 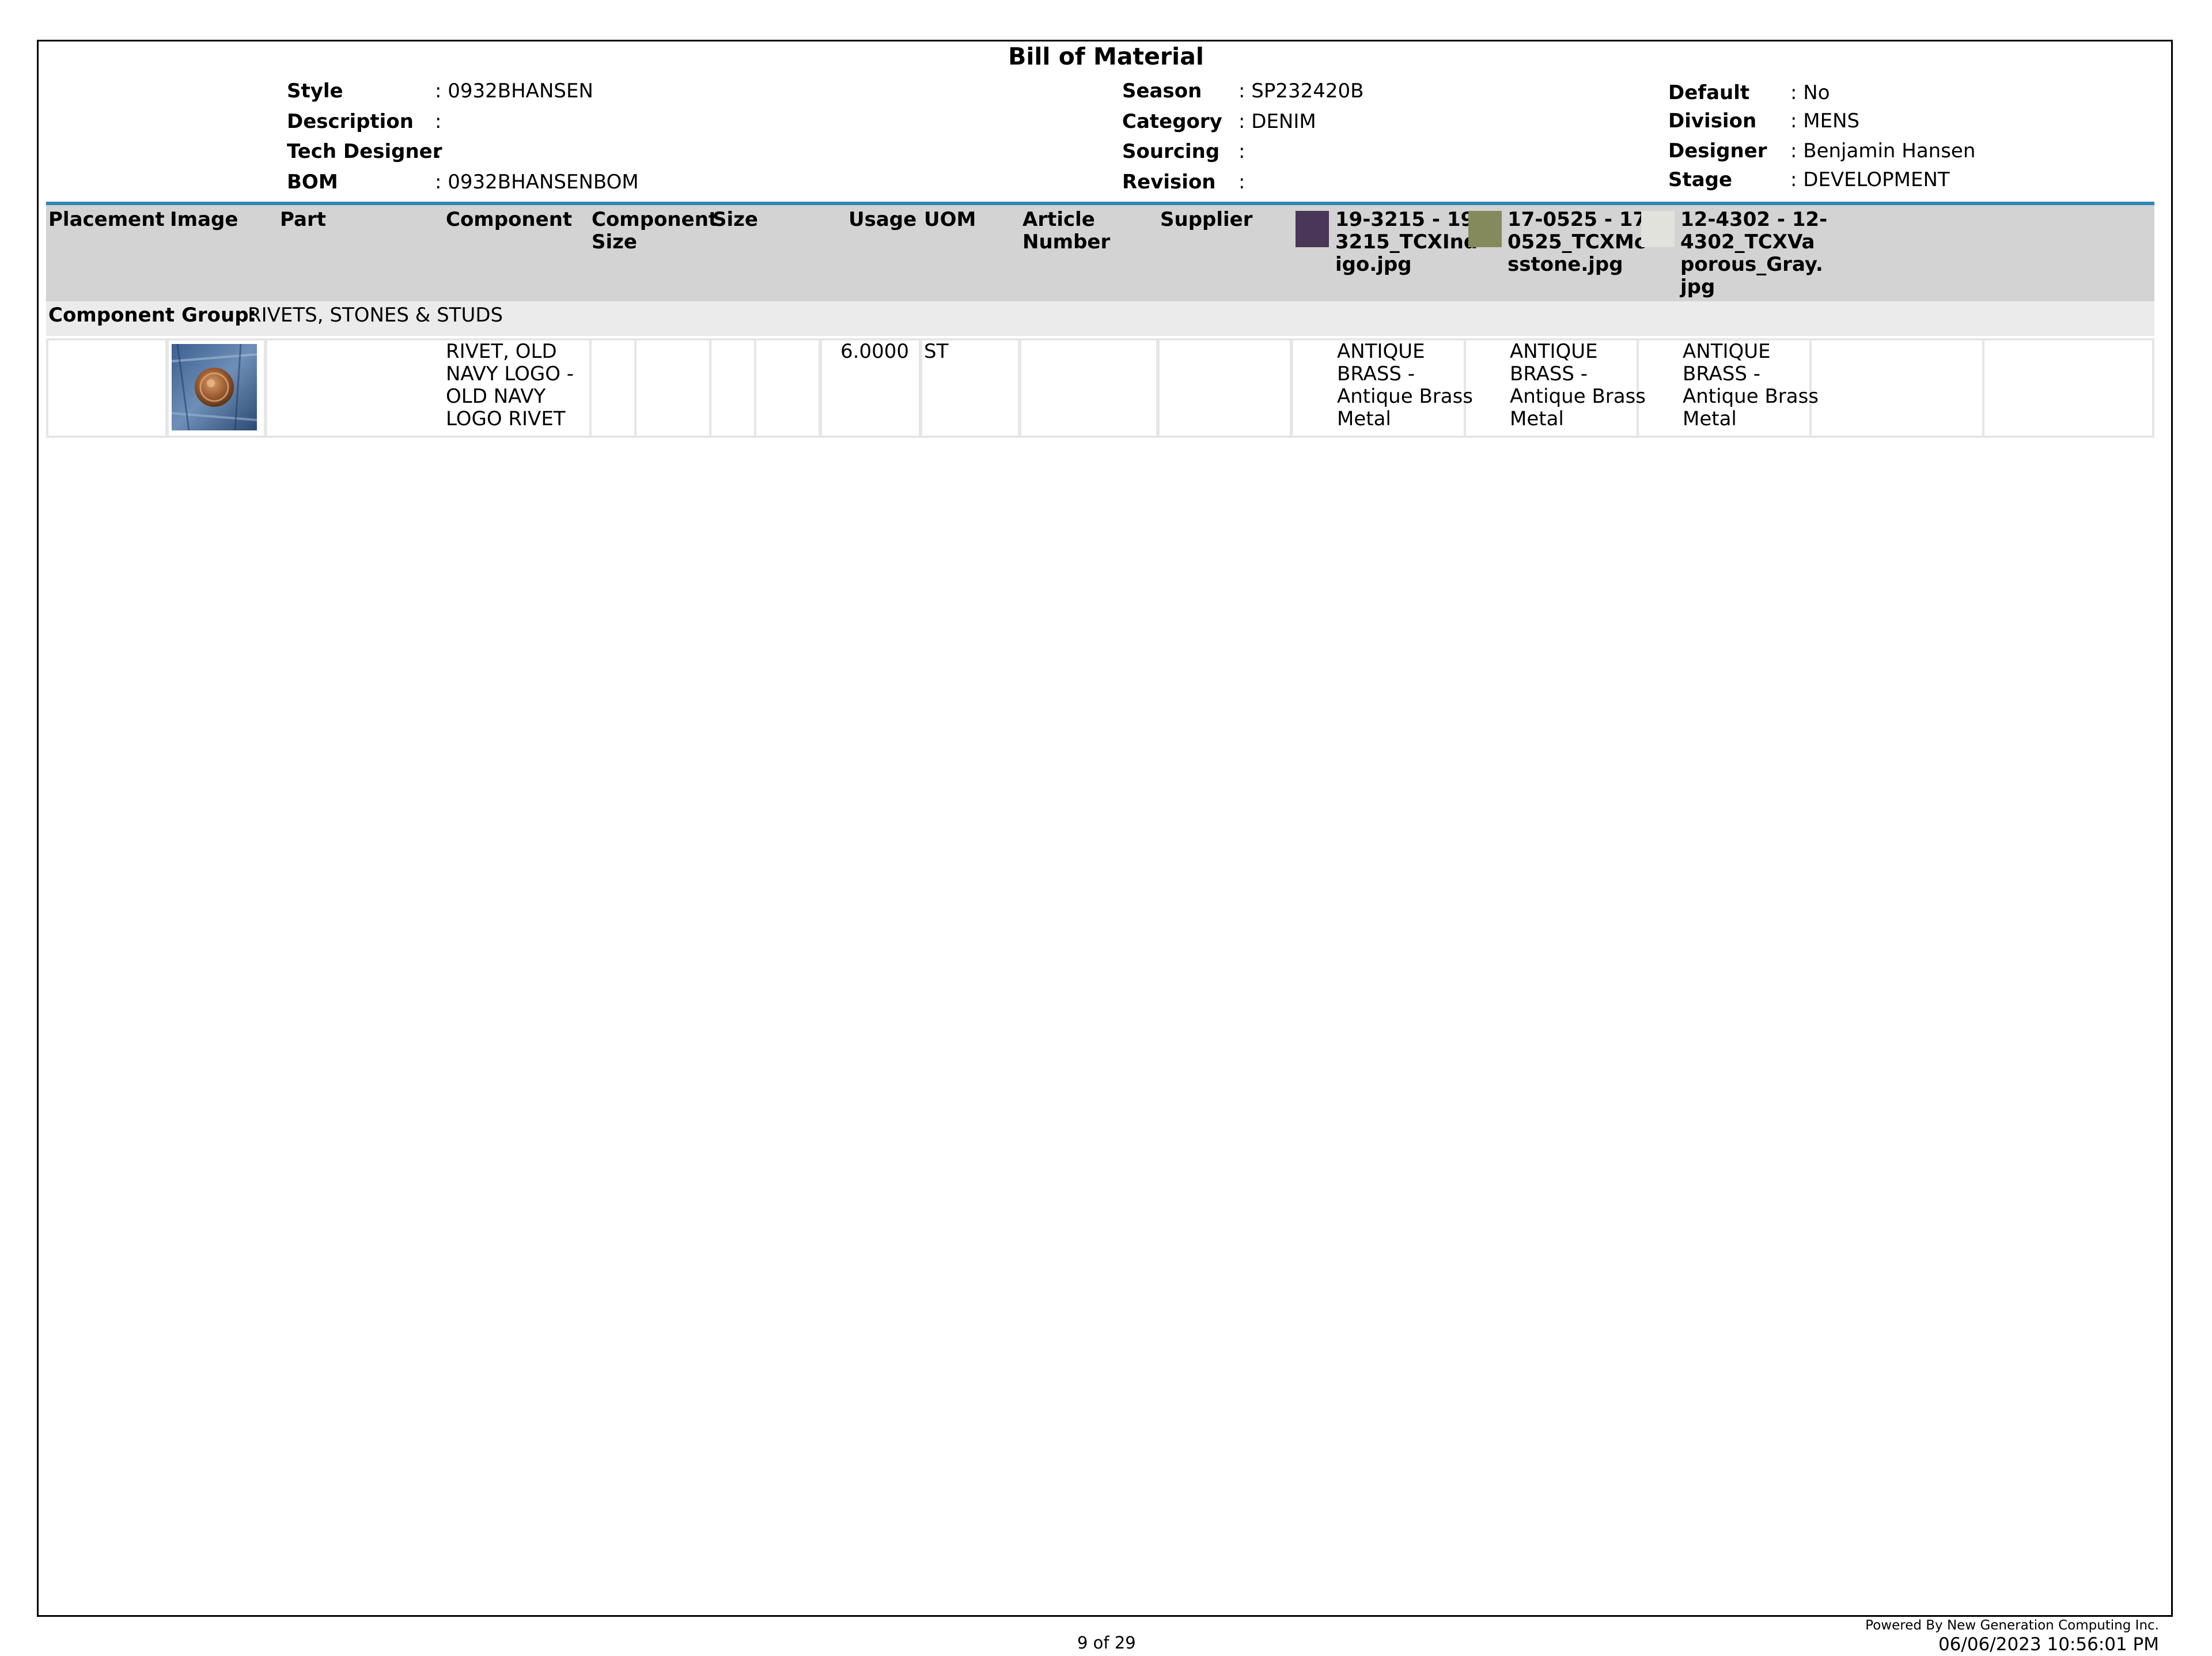 What do you see at coordinates (1277, 121) in the screenshot?
I see `category-value: : DENIM` at bounding box center [1277, 121].